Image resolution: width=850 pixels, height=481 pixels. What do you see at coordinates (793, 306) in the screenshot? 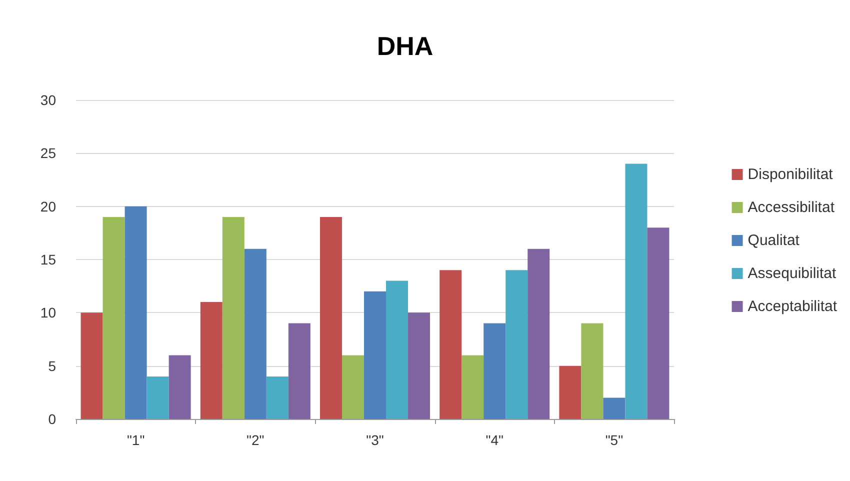
I see `legend-label: Acceptabilitat` at bounding box center [793, 306].